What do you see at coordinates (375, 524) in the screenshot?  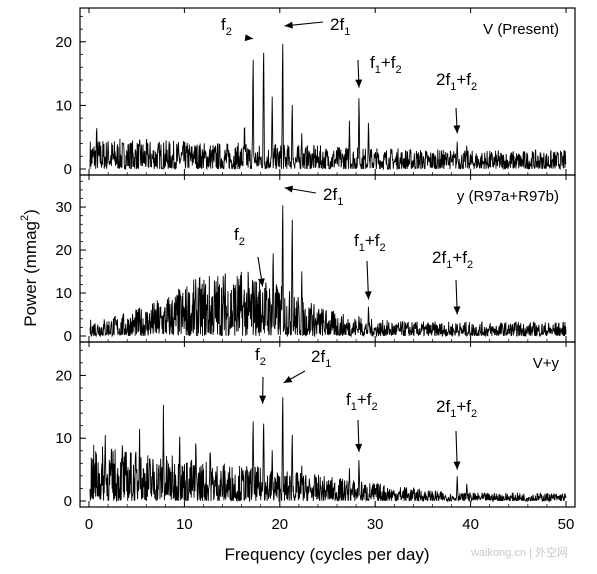 I see `x-tick-label: 30` at bounding box center [375, 524].